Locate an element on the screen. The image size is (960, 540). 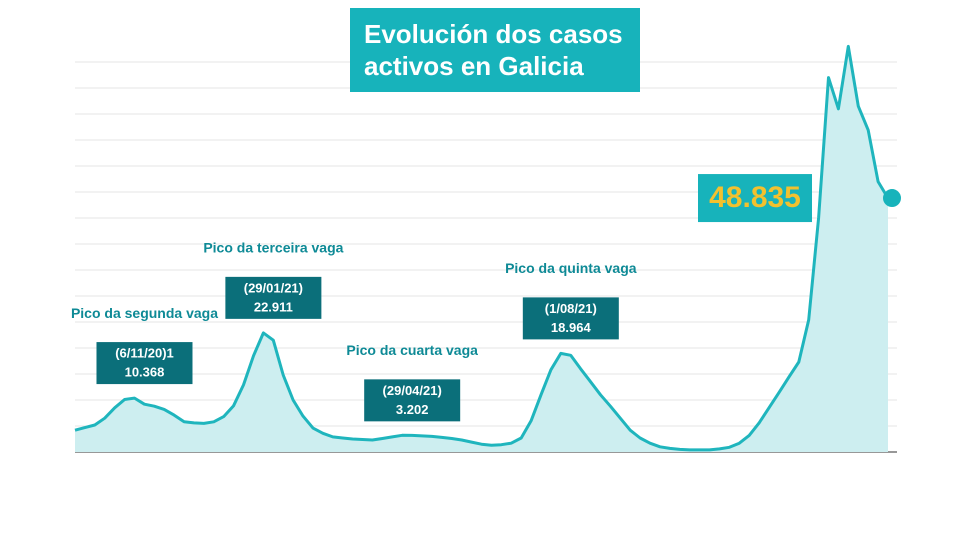
annotation-title: Pico da cuarta vaga is located at coordinates (412, 350).